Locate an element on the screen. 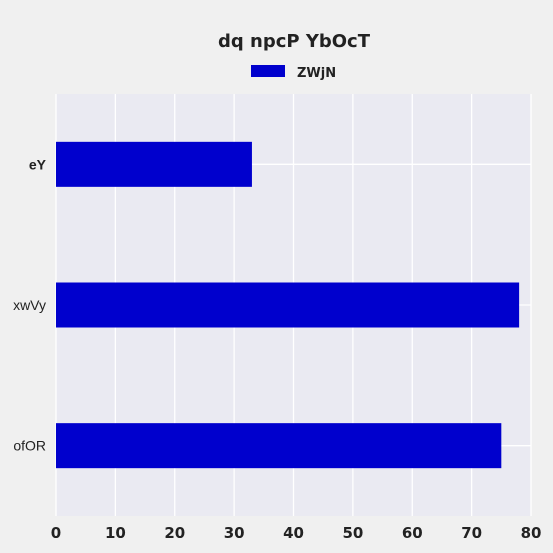 This screenshot has width=553, height=553. x-tick-label: 30 is located at coordinates (234, 533).